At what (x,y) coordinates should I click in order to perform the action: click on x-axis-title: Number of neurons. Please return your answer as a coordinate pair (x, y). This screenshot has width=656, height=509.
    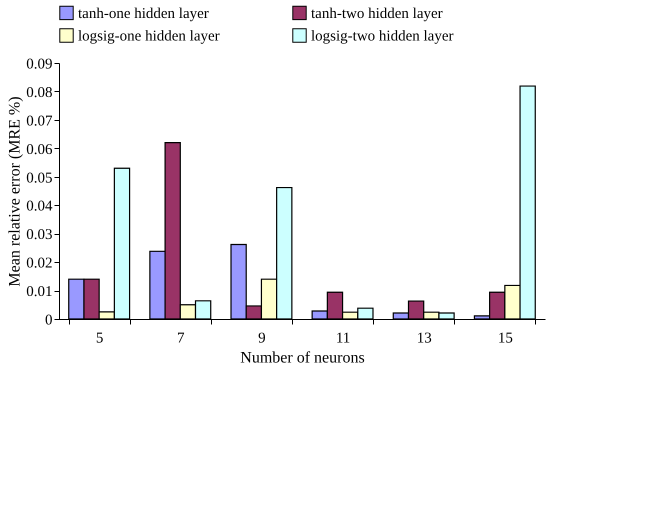
    Looking at the image, I should click on (302, 358).